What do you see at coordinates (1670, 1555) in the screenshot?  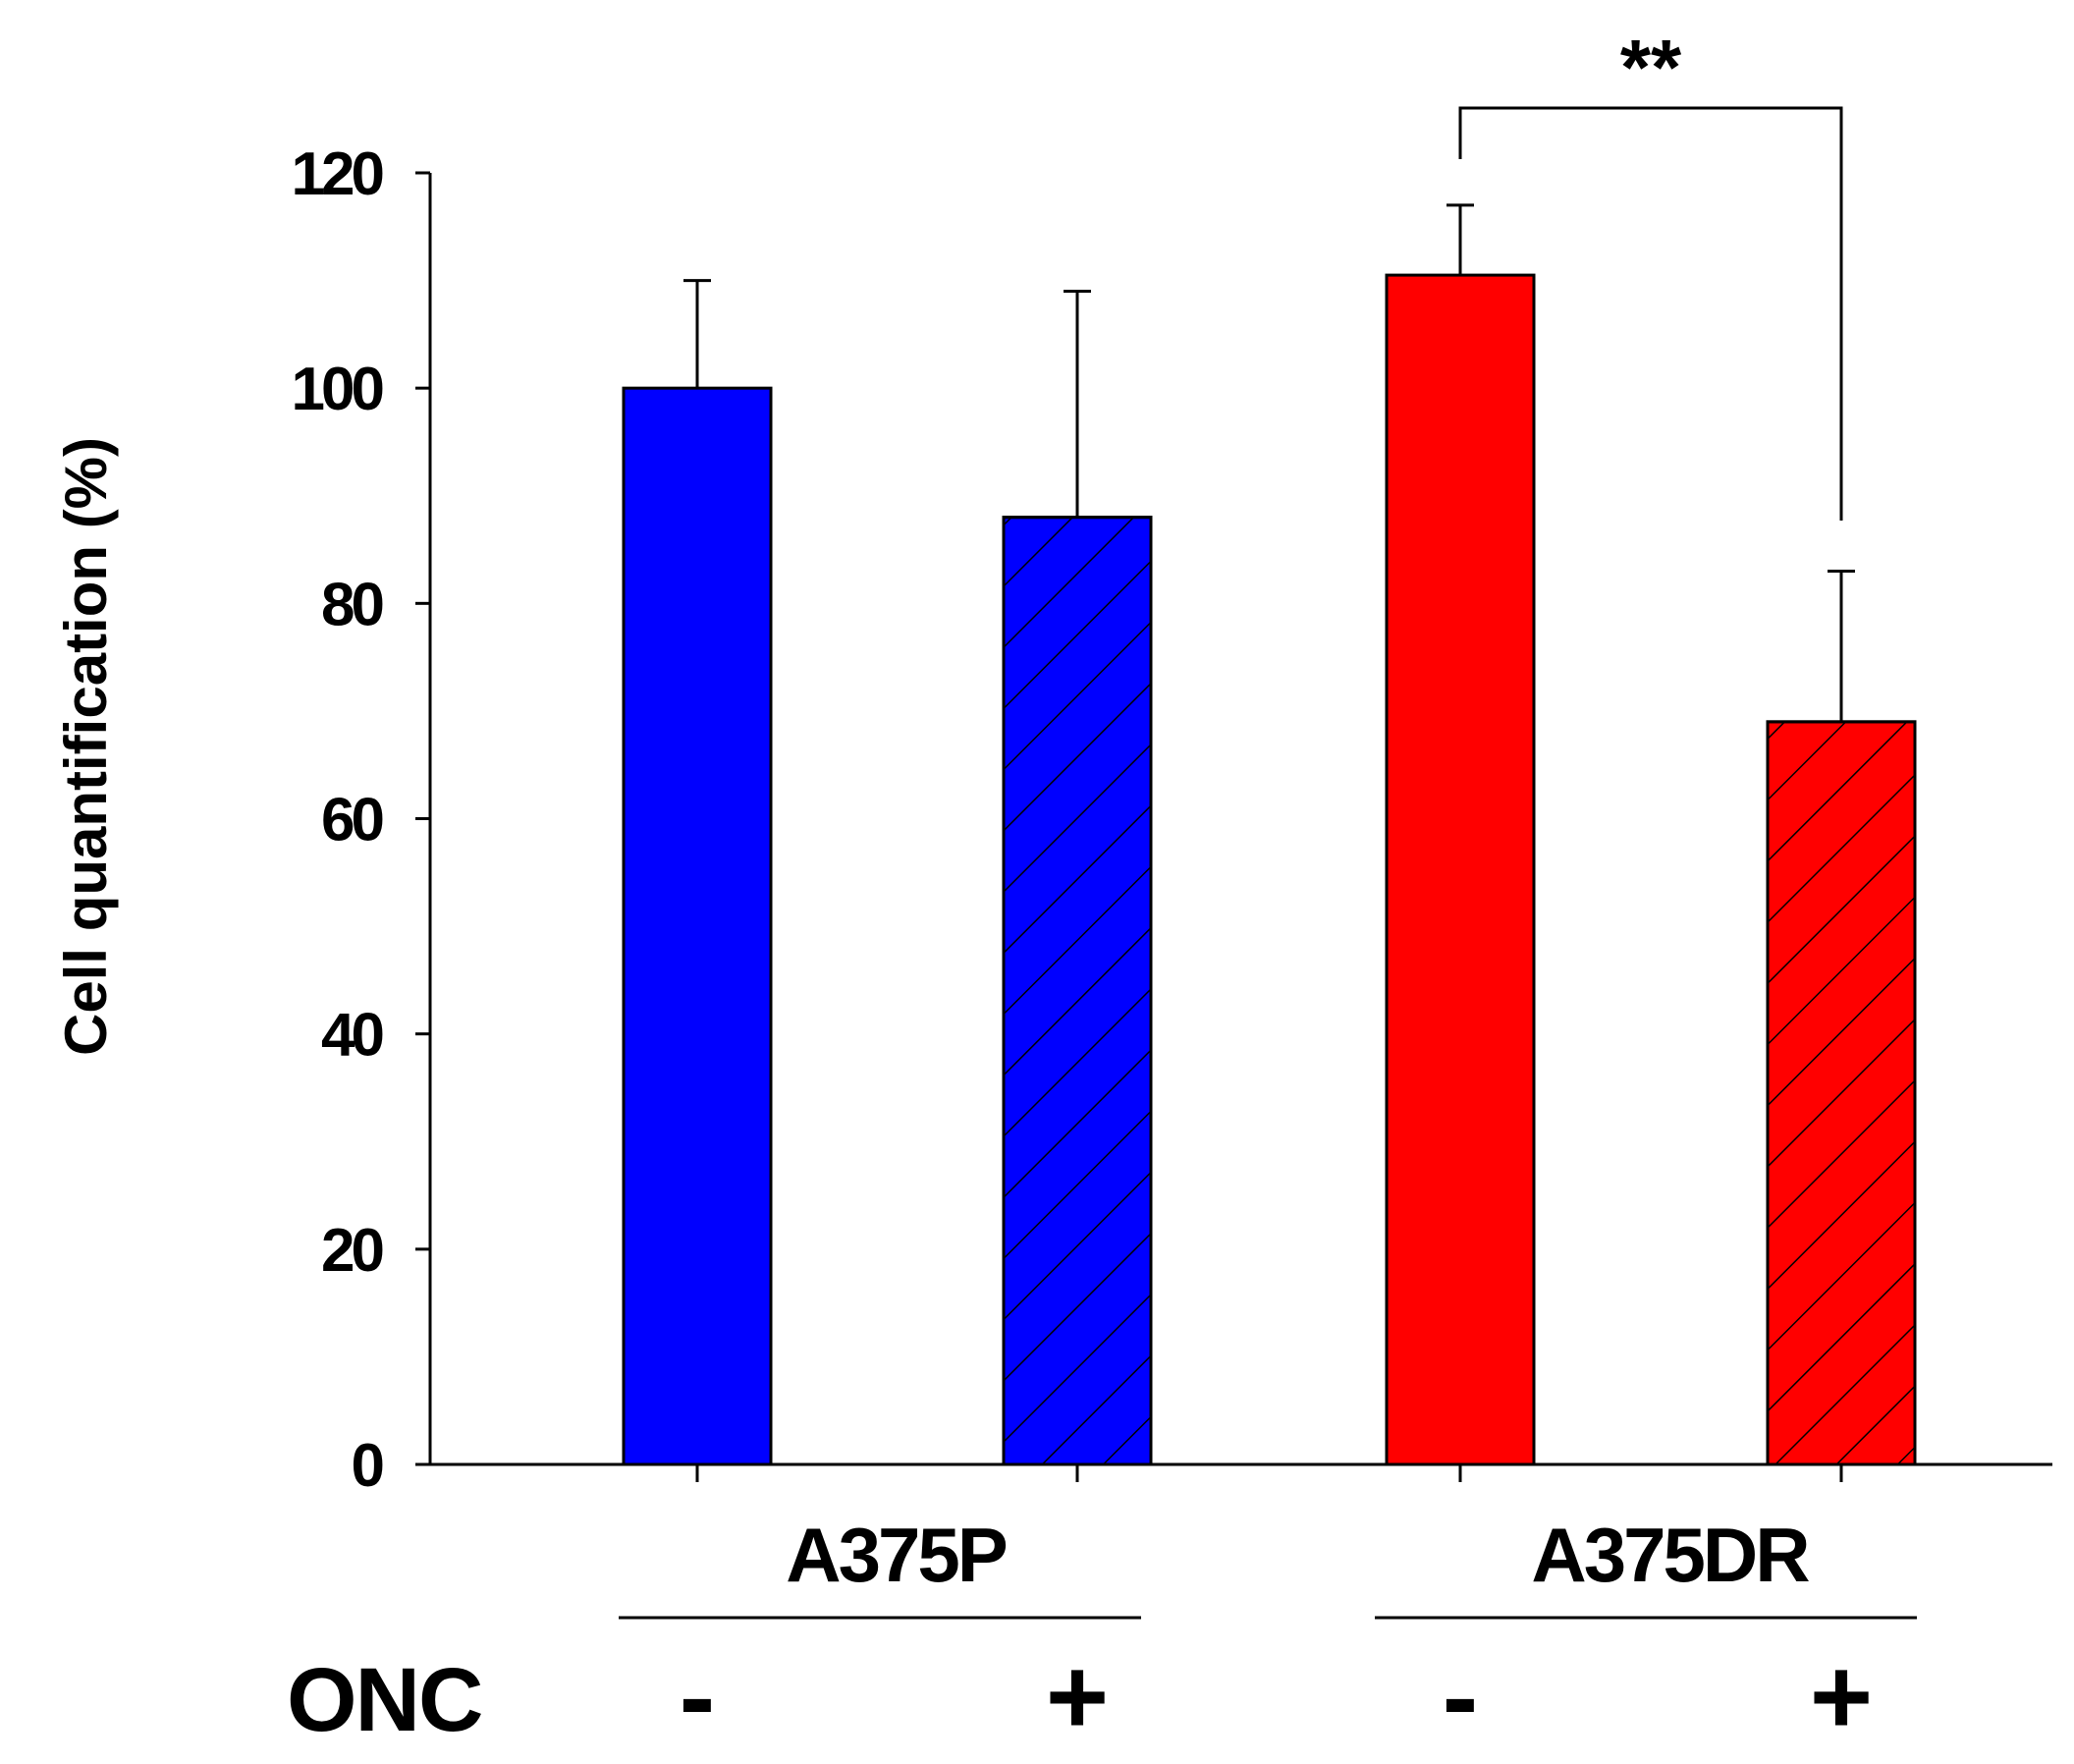 I see `group-label-a375dr: A375DR` at bounding box center [1670, 1555].